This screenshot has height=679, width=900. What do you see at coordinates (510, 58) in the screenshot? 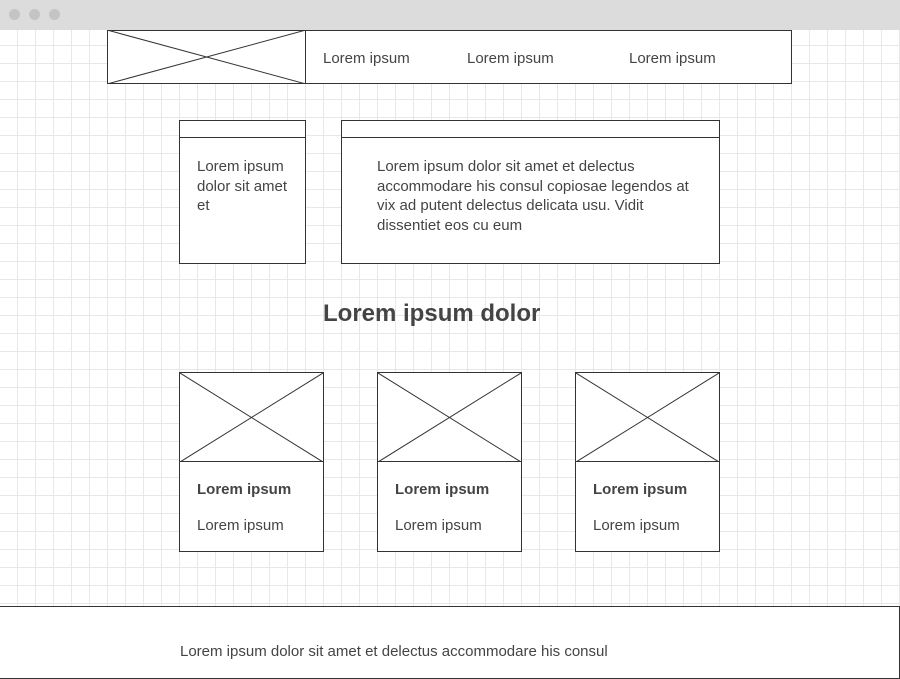
I see `nav-link-2: Lorem ipsum` at bounding box center [510, 58].